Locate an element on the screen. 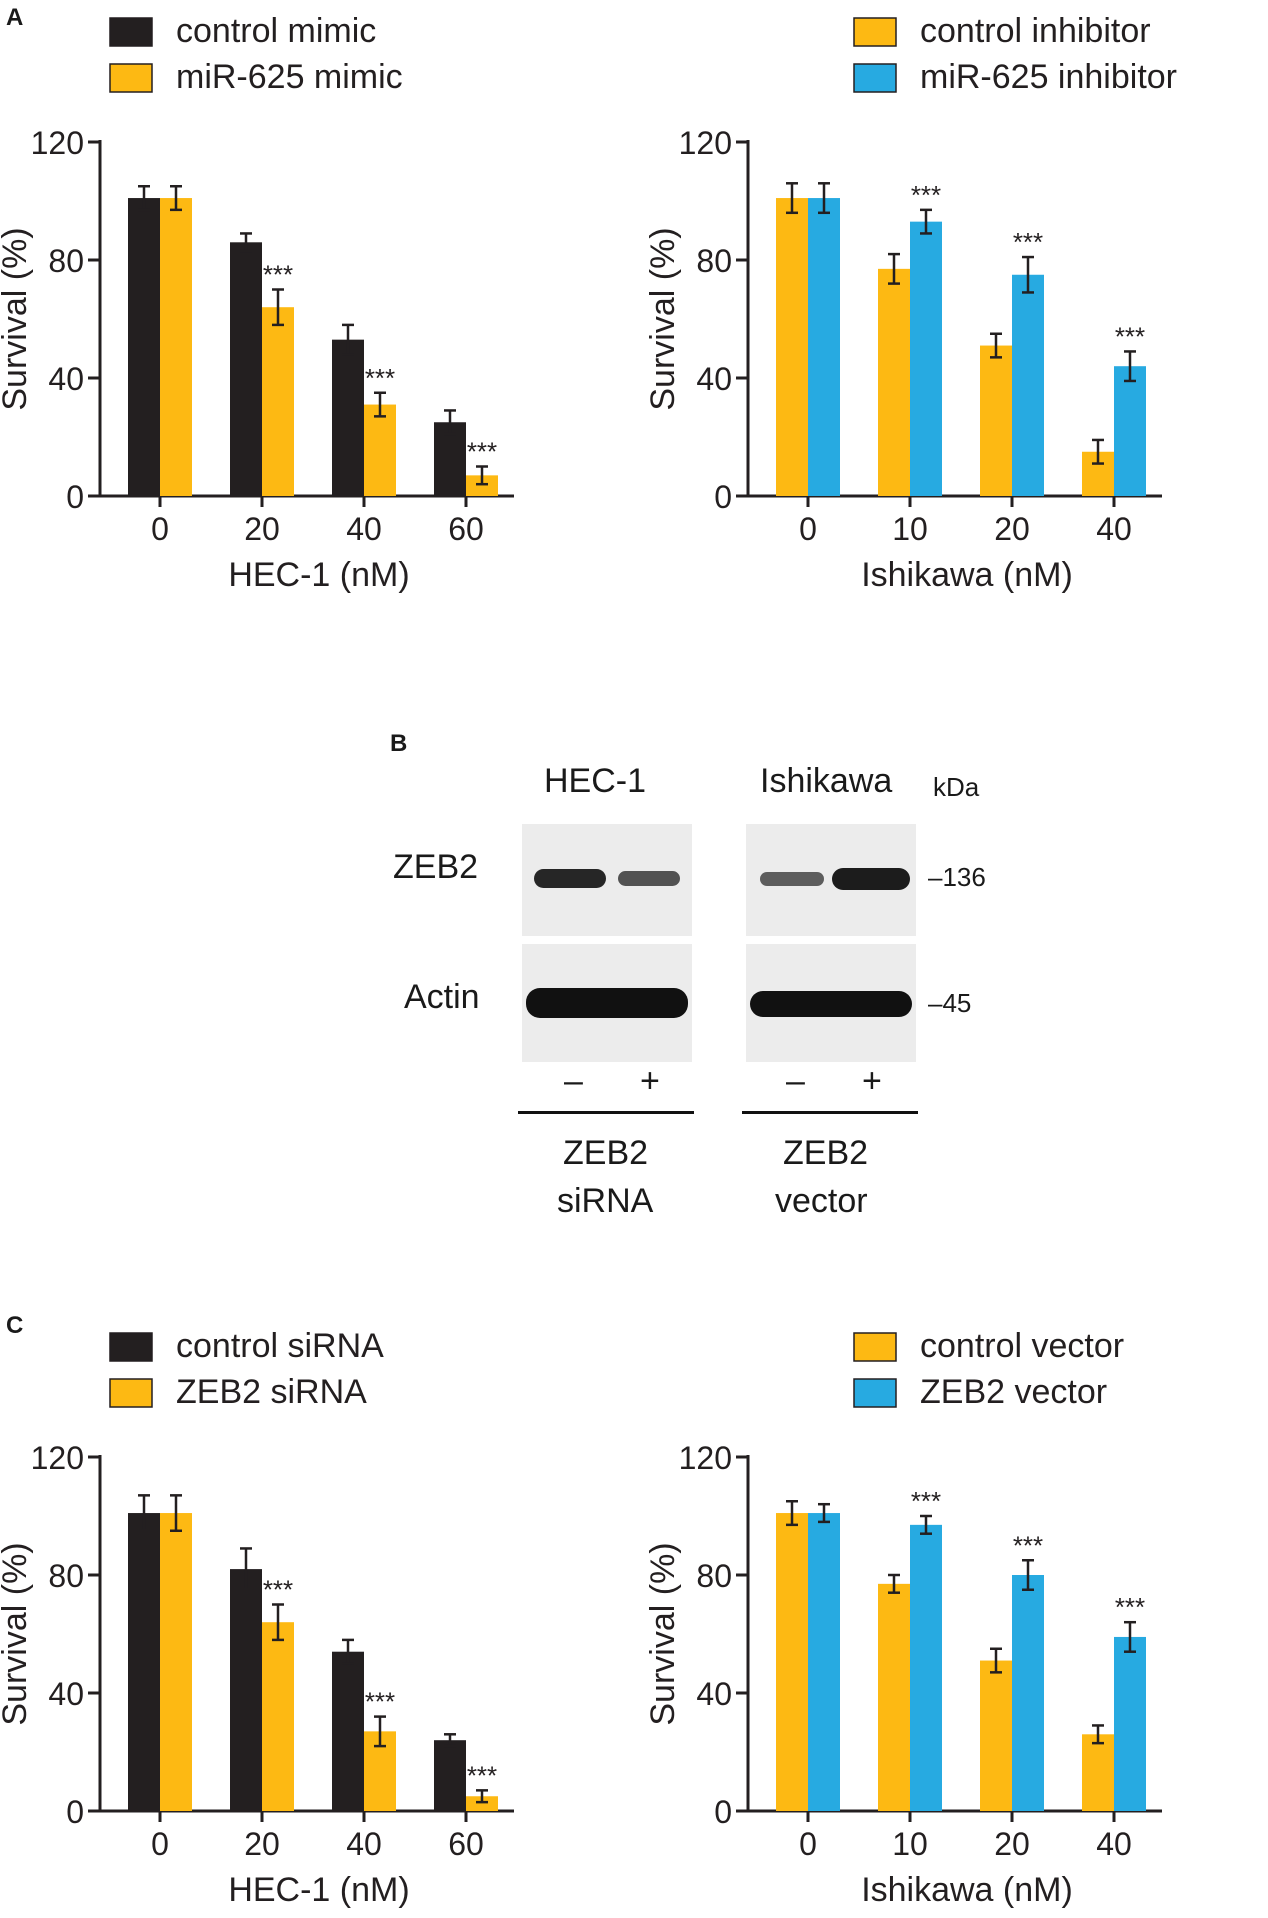  blot-lane-minus-1: – is located at coordinates (573, 1081).